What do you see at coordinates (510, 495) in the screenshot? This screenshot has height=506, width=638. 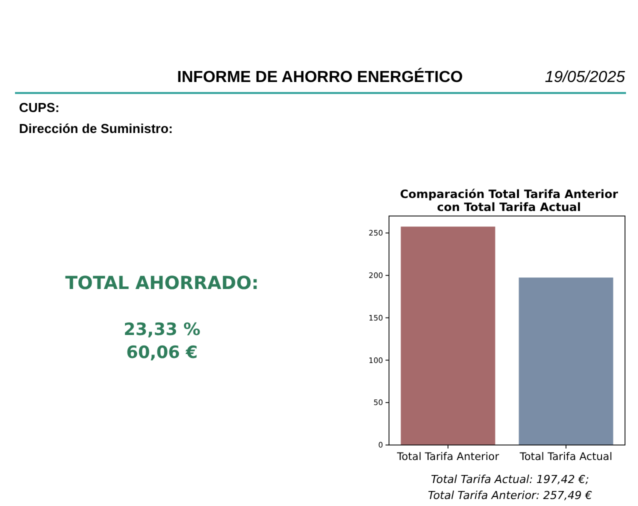 I see `text: Total Tarifa Anterior: 257,49 €` at bounding box center [510, 495].